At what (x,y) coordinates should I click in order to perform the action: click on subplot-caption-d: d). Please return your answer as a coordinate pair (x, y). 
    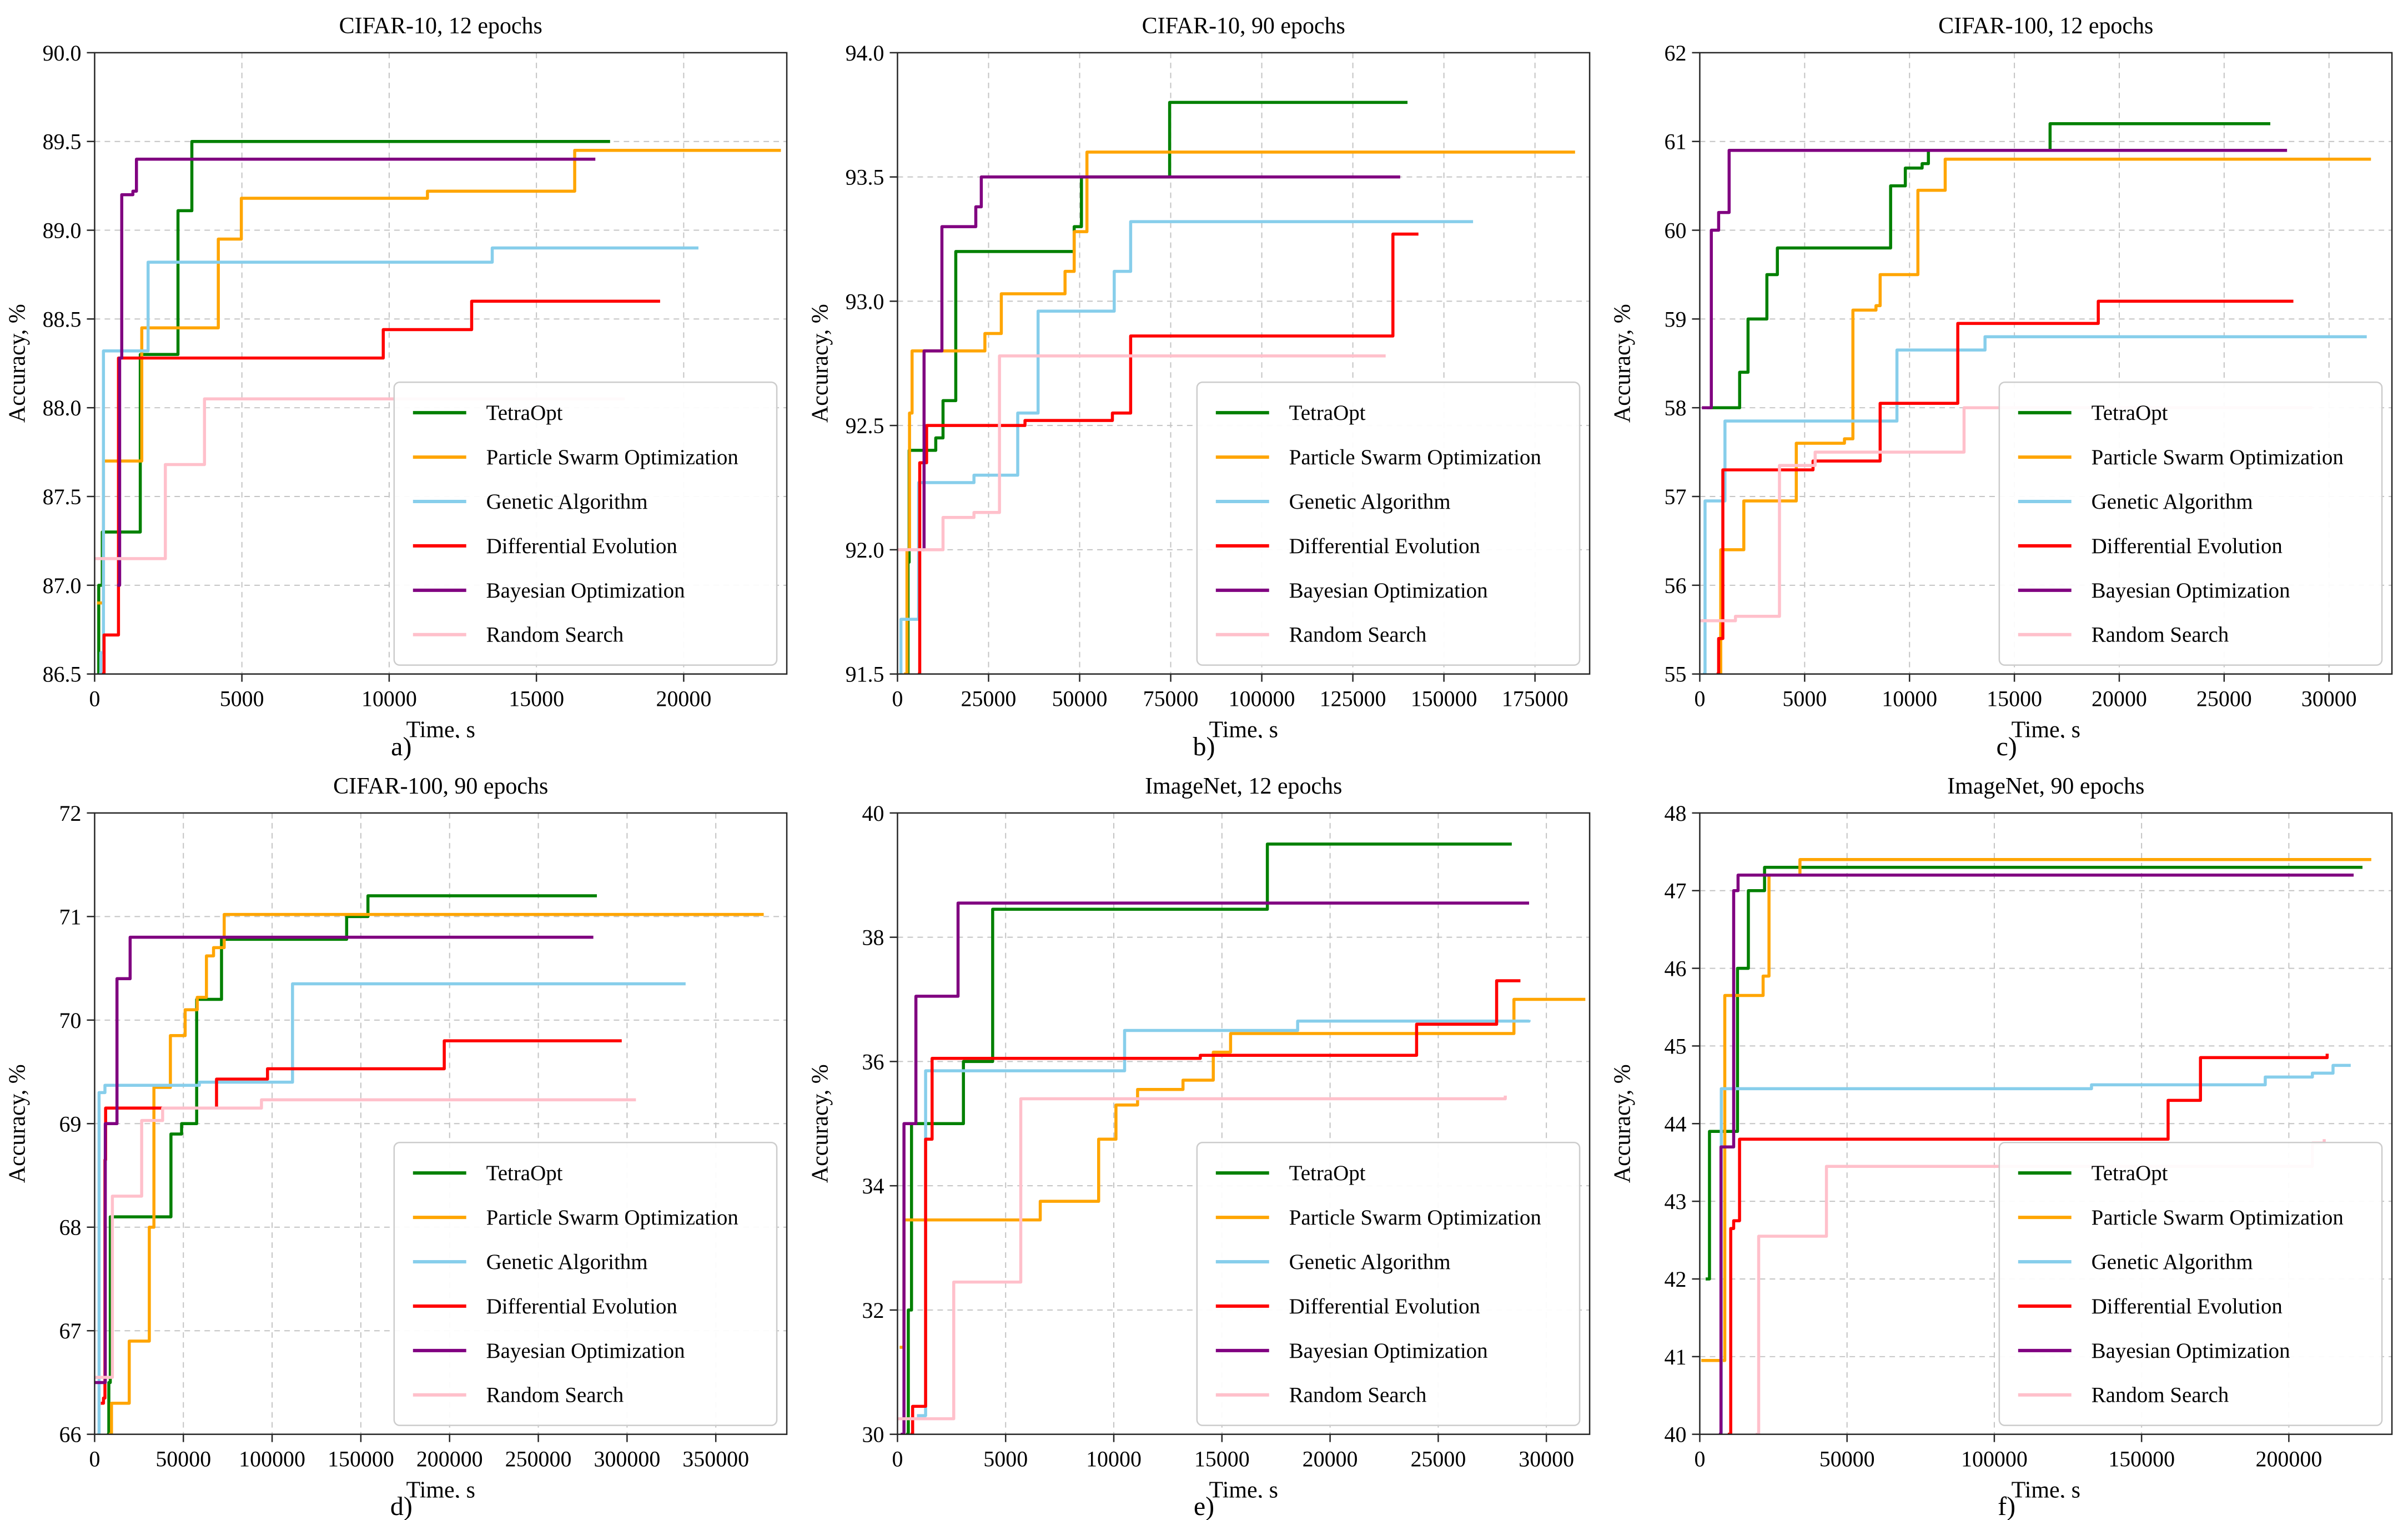
    Looking at the image, I should click on (401, 1506).